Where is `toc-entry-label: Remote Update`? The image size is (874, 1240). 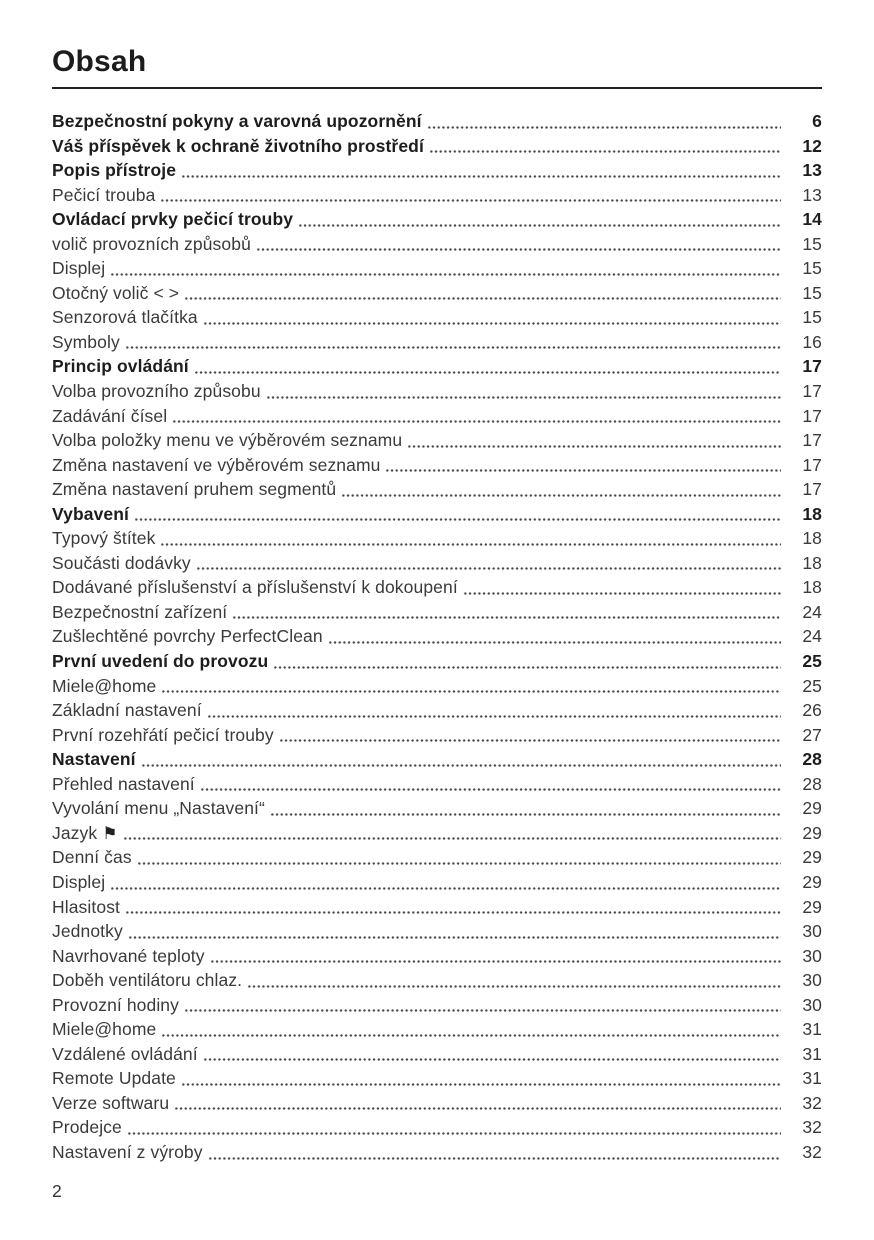 toc-entry-label: Remote Update is located at coordinates (114, 1078).